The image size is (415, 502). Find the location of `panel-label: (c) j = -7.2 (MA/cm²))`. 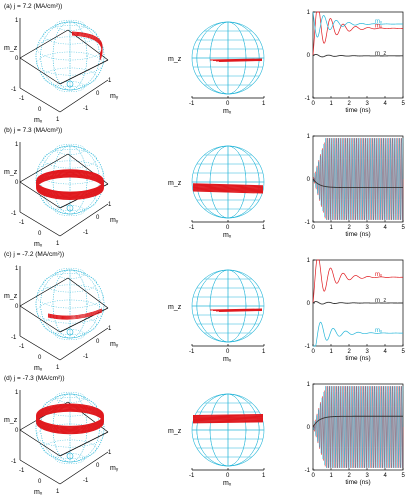

panel-label: (c) j = -7.2 (MA/cm²)) is located at coordinates (34, 254).